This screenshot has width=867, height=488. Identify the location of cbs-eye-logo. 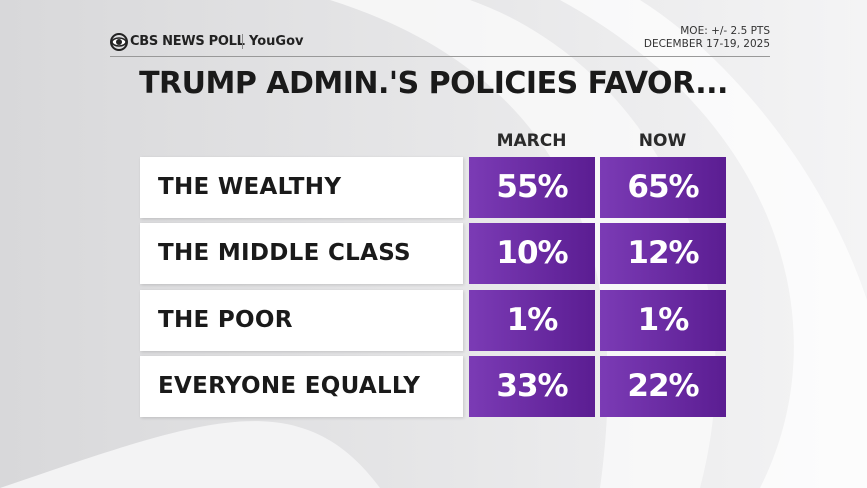
(119, 42).